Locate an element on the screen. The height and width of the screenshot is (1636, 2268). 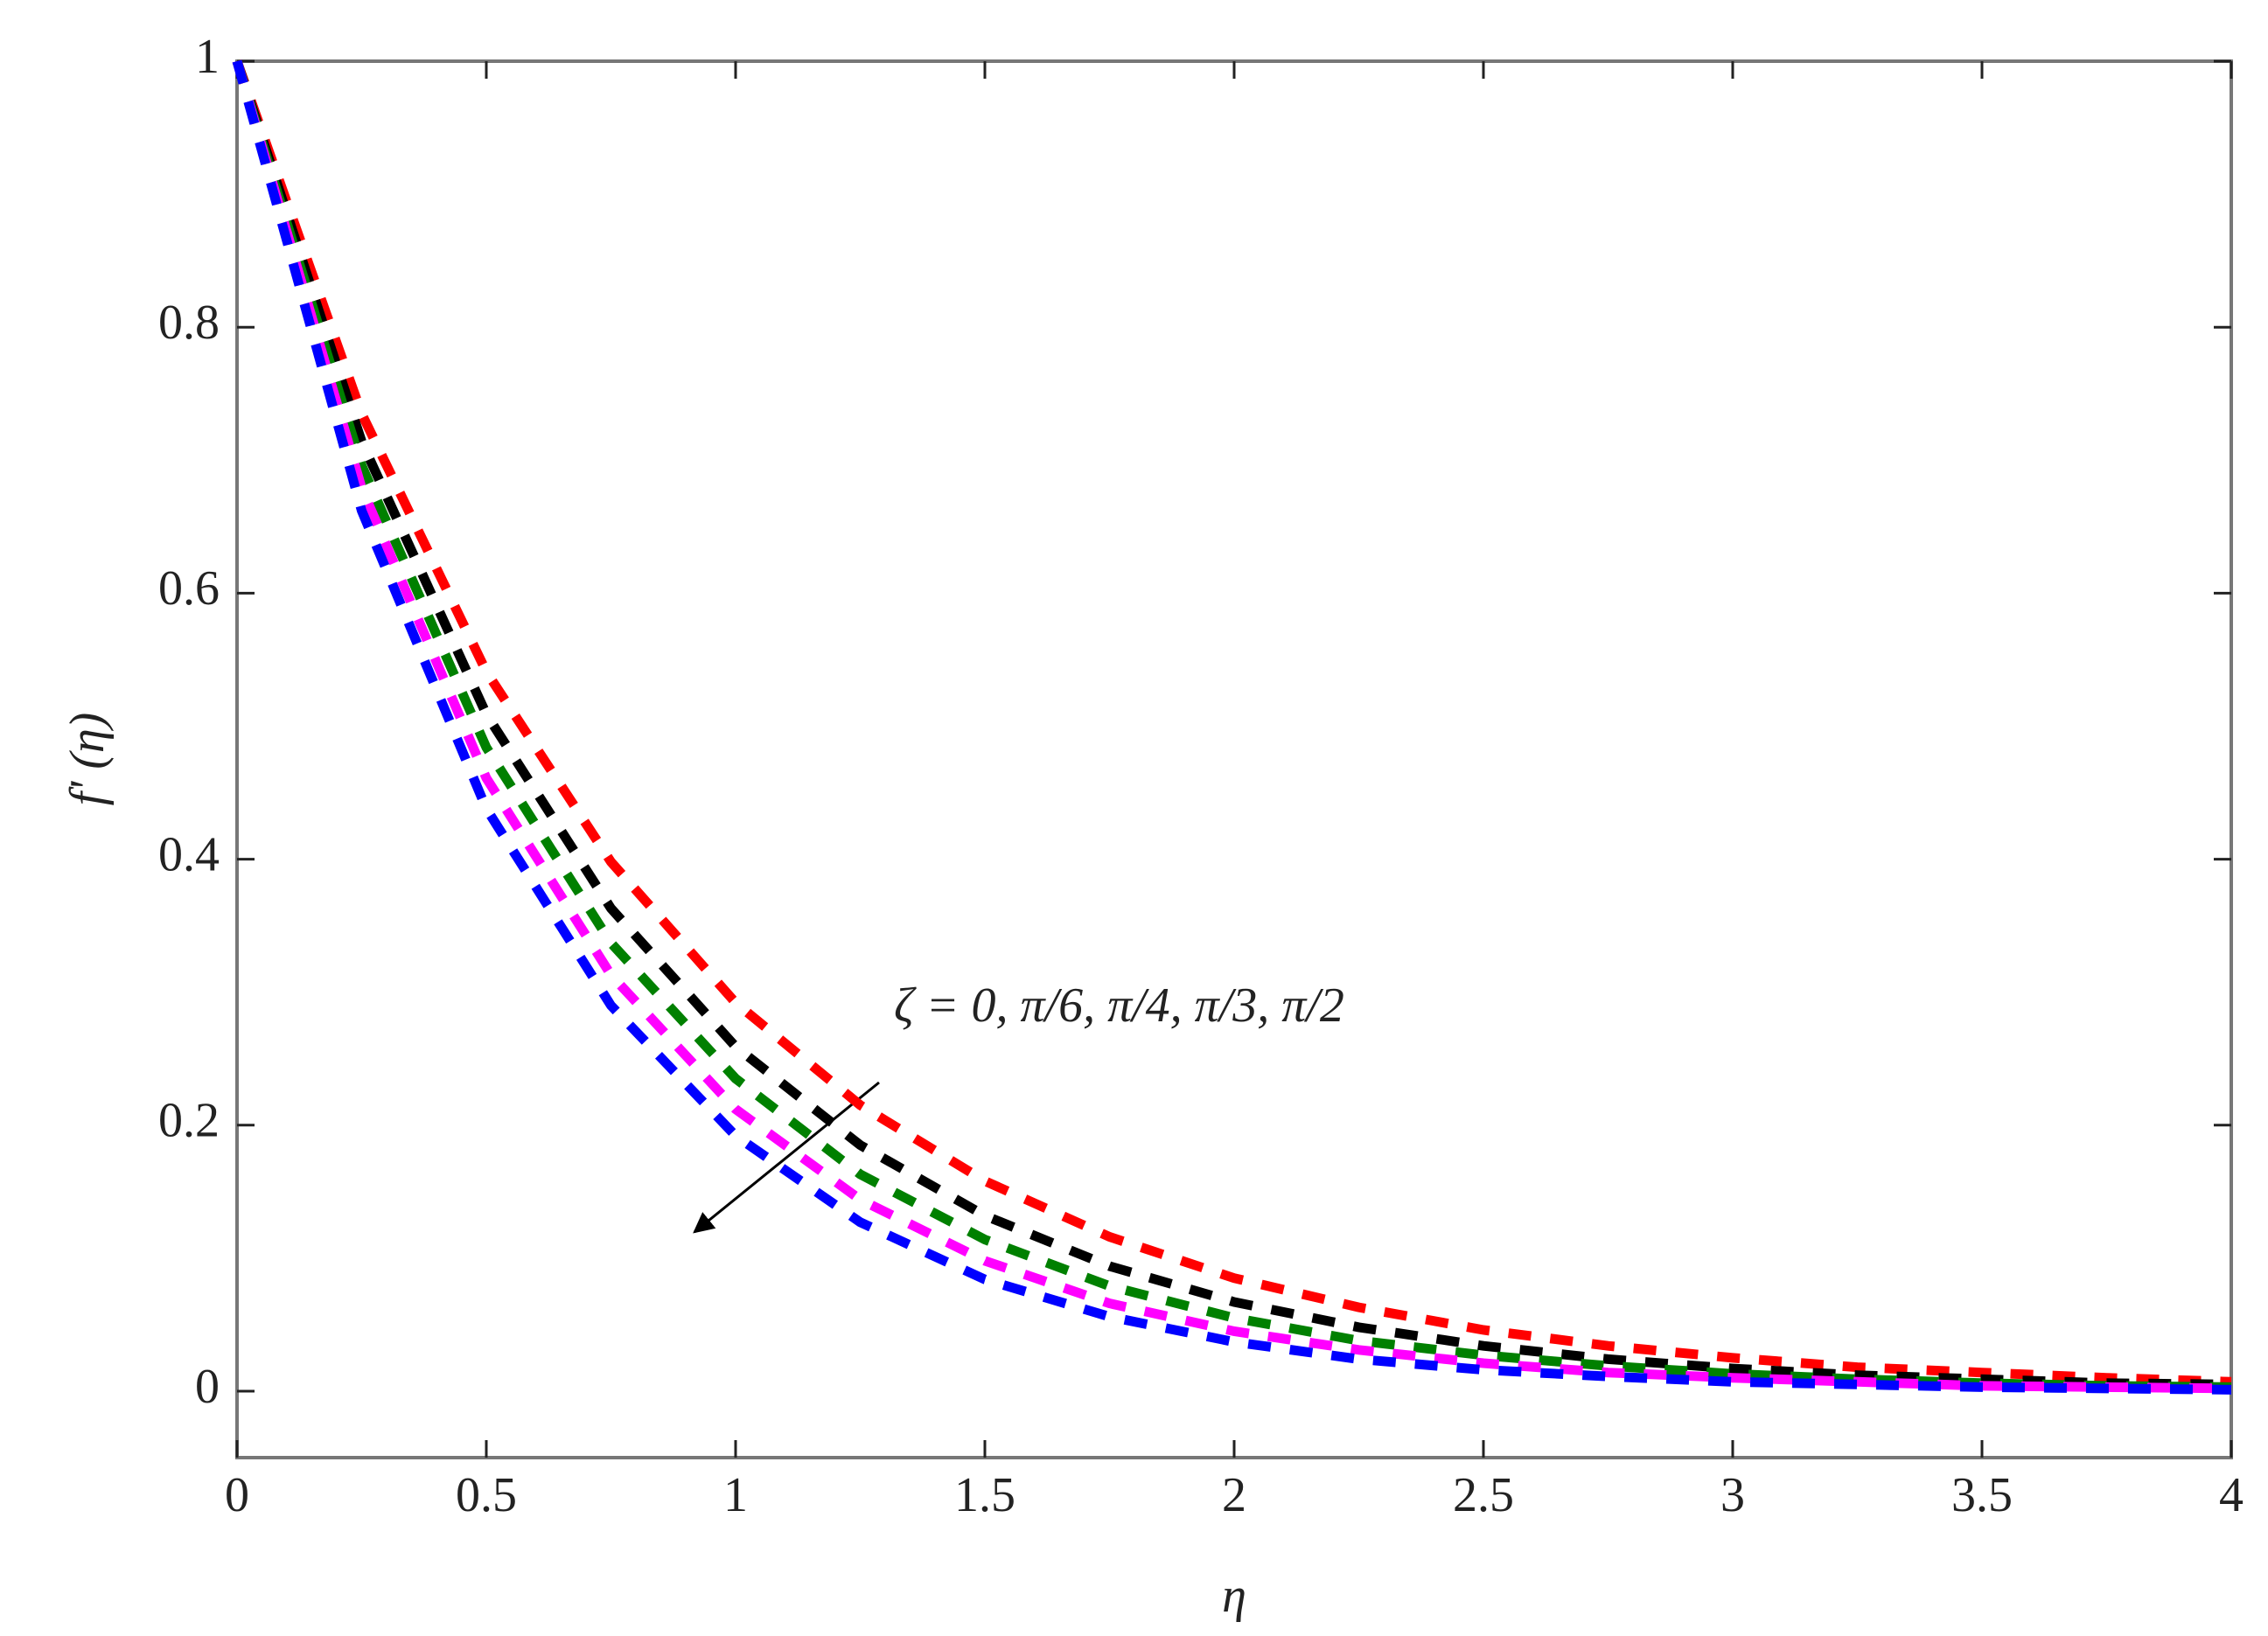
annotation-arrow is located at coordinates (786, 1158).